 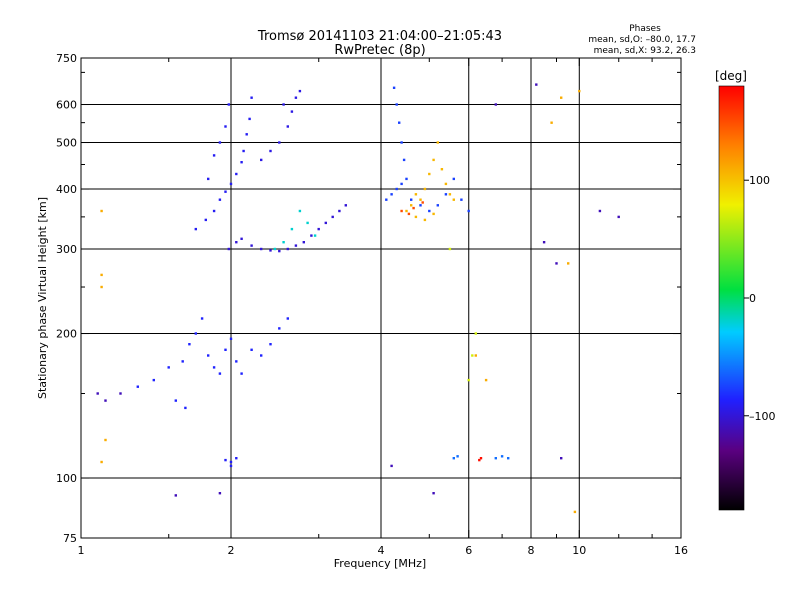 What do you see at coordinates (752, 298) in the screenshot?
I see `colorbar-tick-label: 0` at bounding box center [752, 298].